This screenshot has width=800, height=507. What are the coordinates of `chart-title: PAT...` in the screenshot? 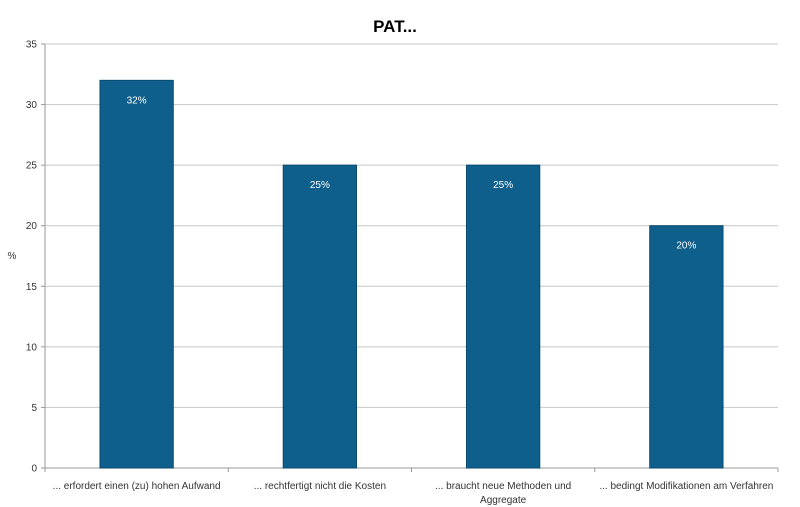 It's located at (395, 26).